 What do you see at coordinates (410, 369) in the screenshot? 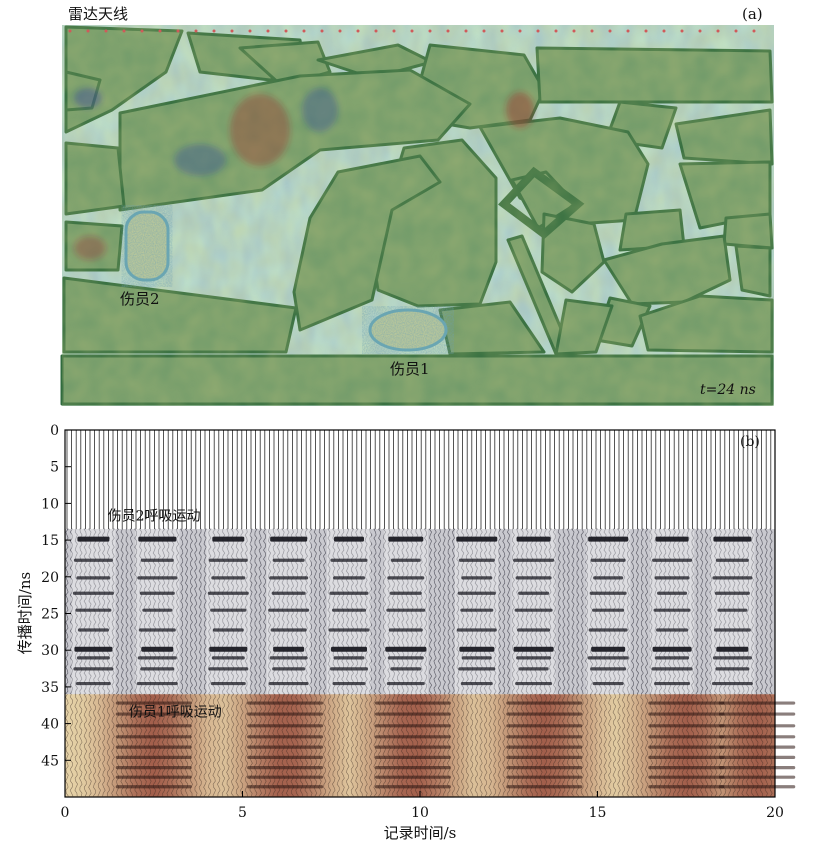
I see `victim-1-label: 伤员1` at bounding box center [410, 369].